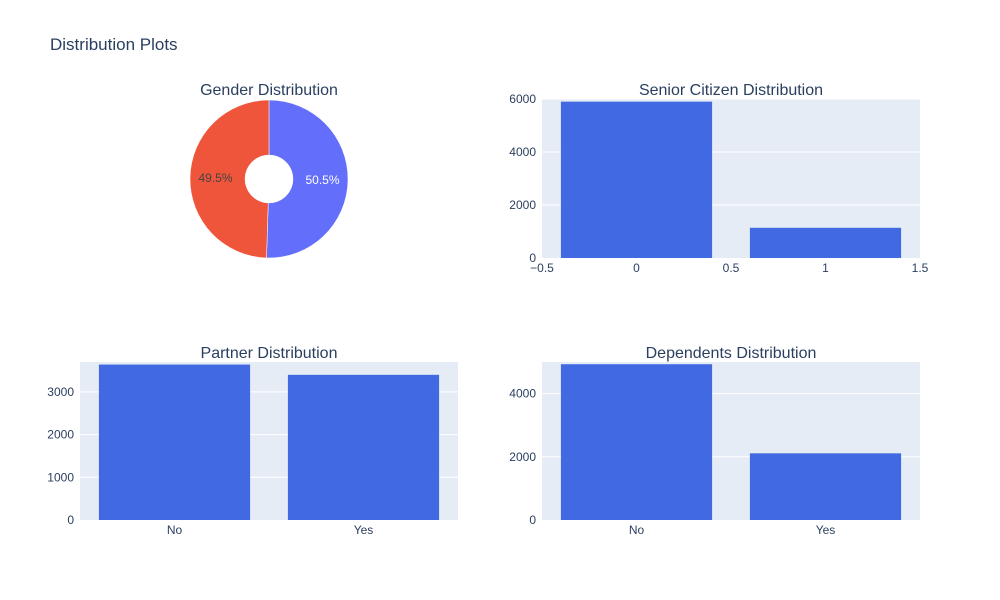  Describe the element at coordinates (731, 90) in the screenshot. I see `senior-chart-title: Senior Citizen Distribution` at that location.